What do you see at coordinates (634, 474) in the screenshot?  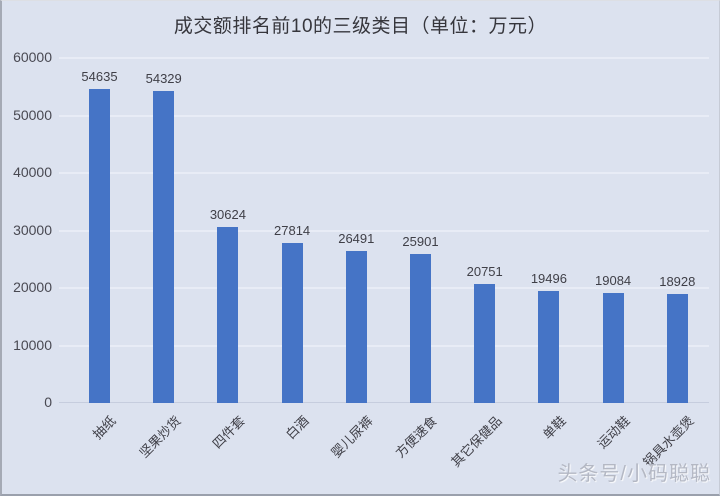 I see `watermark: 头条号/小码聪聪` at bounding box center [634, 474].